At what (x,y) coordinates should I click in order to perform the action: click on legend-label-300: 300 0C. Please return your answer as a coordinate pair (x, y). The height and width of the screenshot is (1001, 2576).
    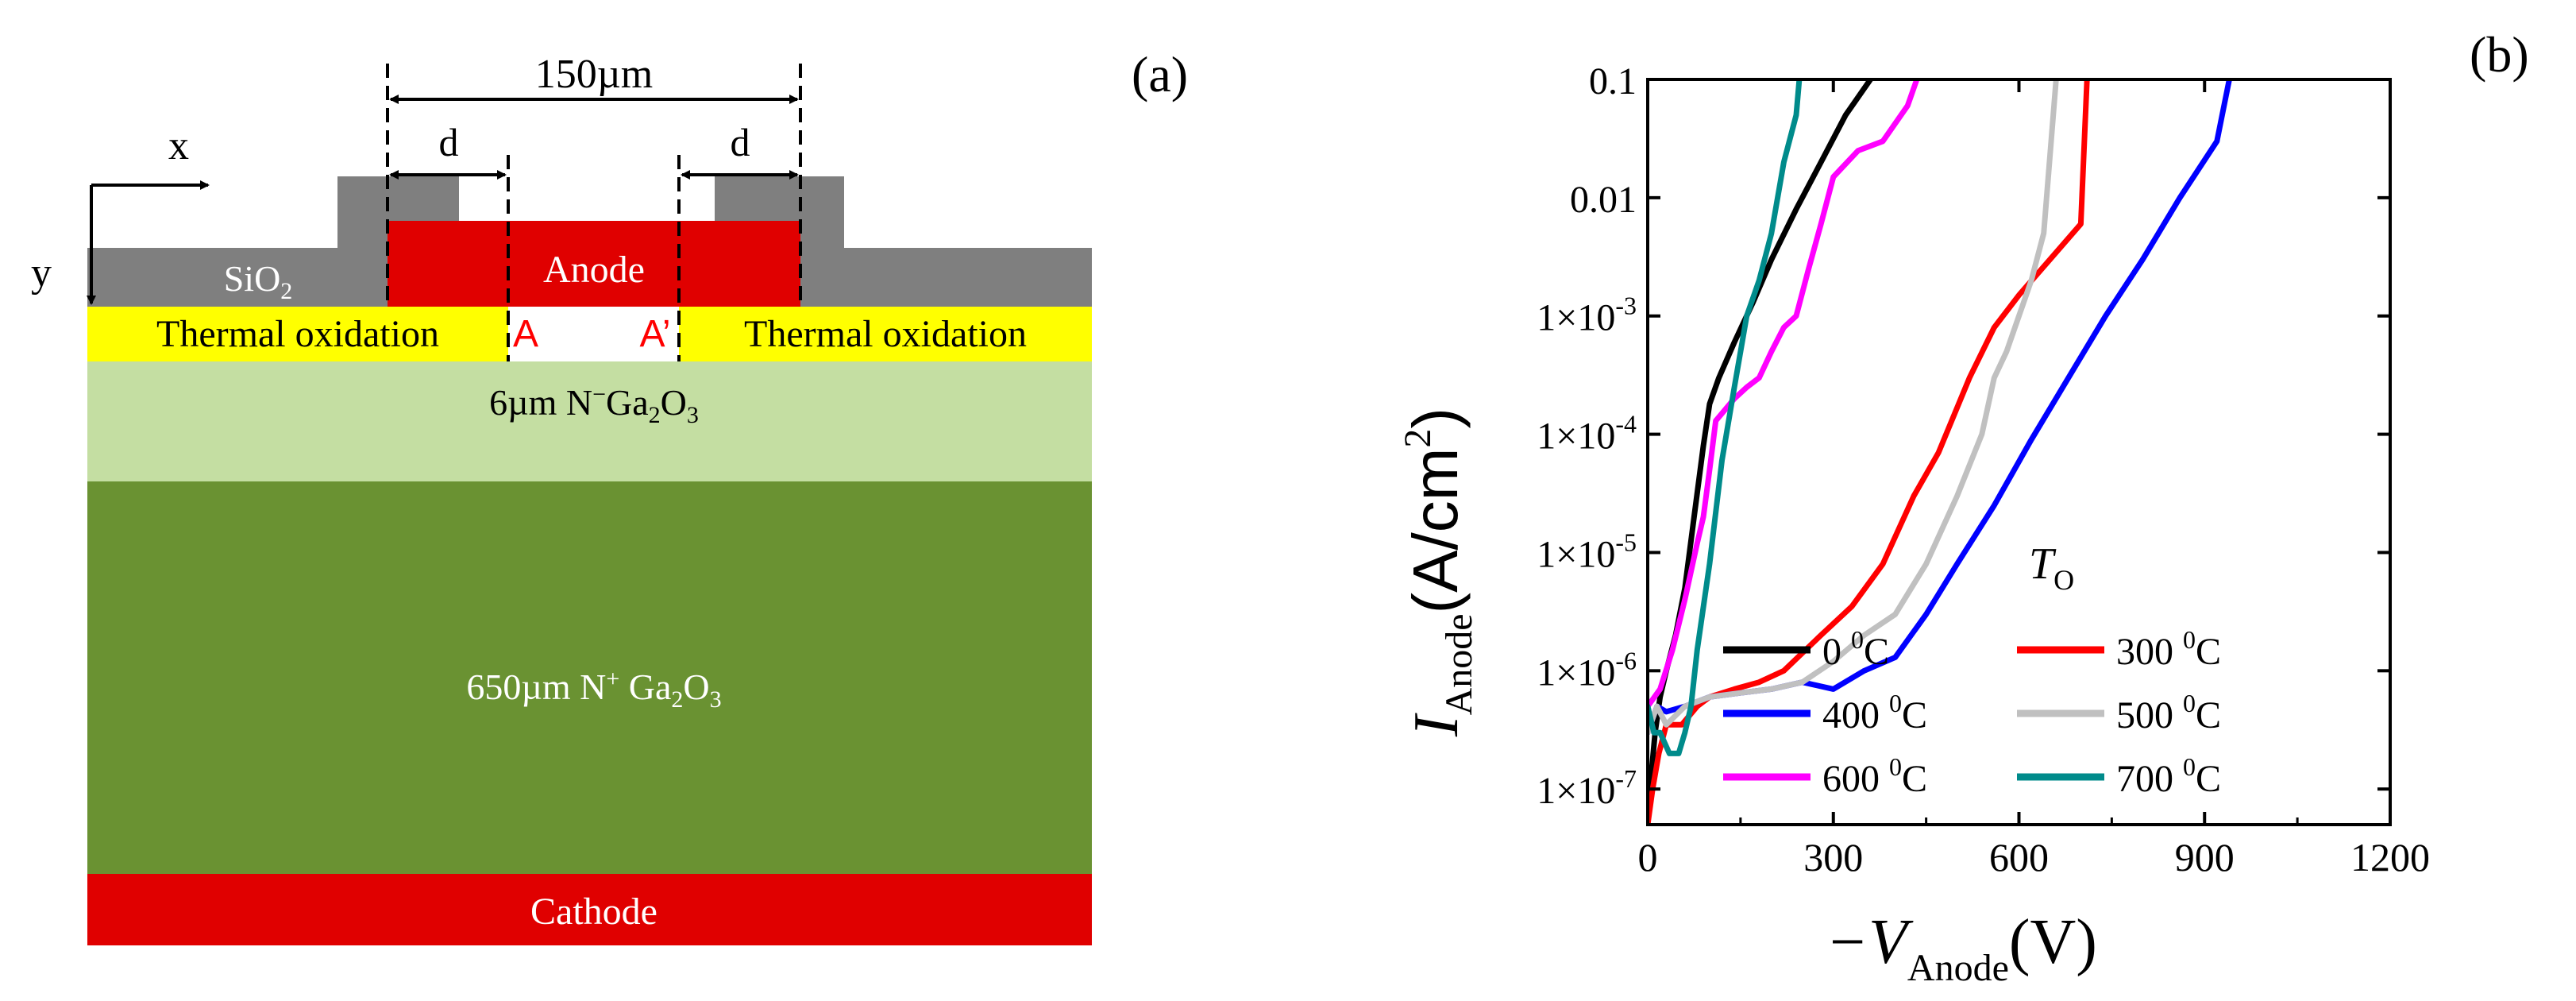
    Looking at the image, I should click on (2168, 649).